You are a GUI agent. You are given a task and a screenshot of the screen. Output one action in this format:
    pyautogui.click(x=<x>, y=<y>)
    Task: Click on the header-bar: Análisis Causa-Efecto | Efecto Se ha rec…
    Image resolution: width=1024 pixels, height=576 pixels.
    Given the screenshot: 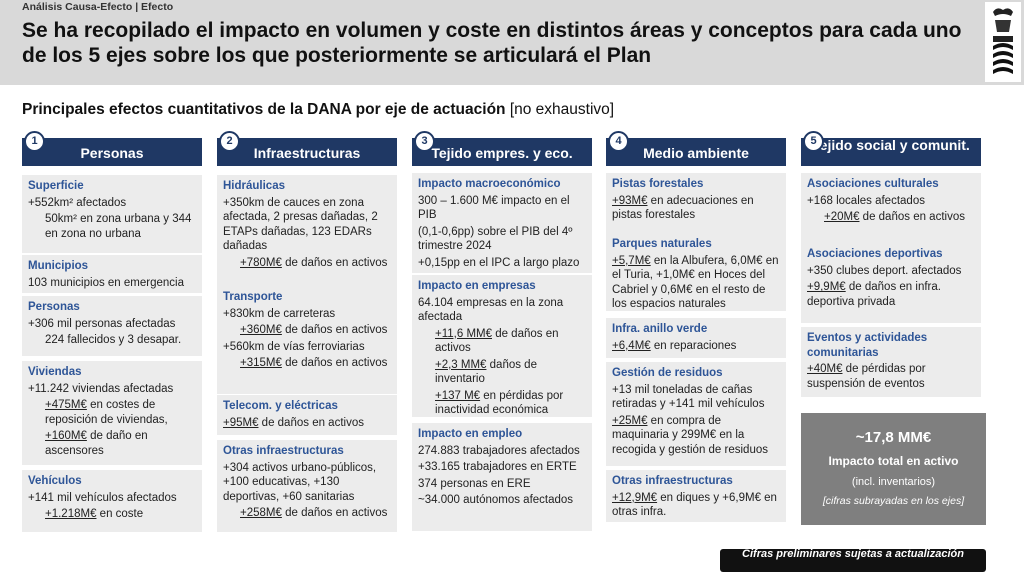 What is the action you would take?
    pyautogui.click(x=512, y=42)
    